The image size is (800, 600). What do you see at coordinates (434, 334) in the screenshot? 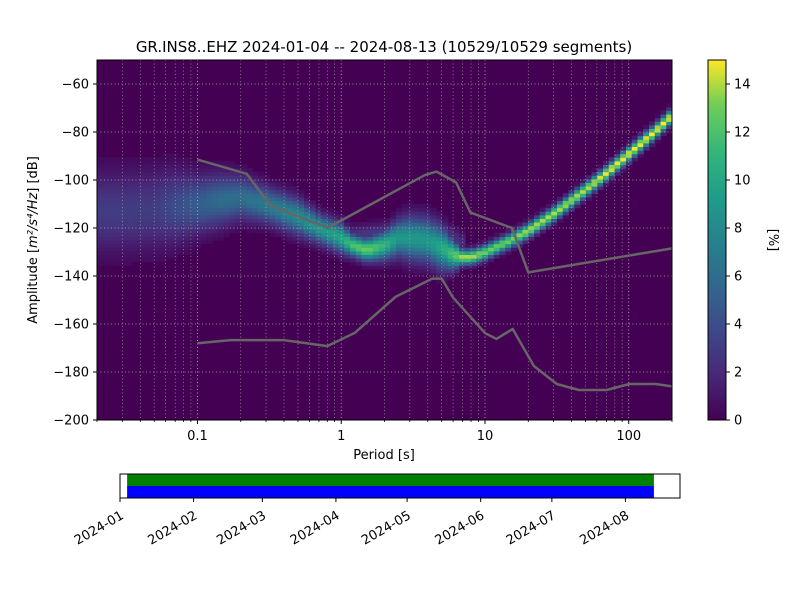
I see `noise-model-line` at bounding box center [434, 334].